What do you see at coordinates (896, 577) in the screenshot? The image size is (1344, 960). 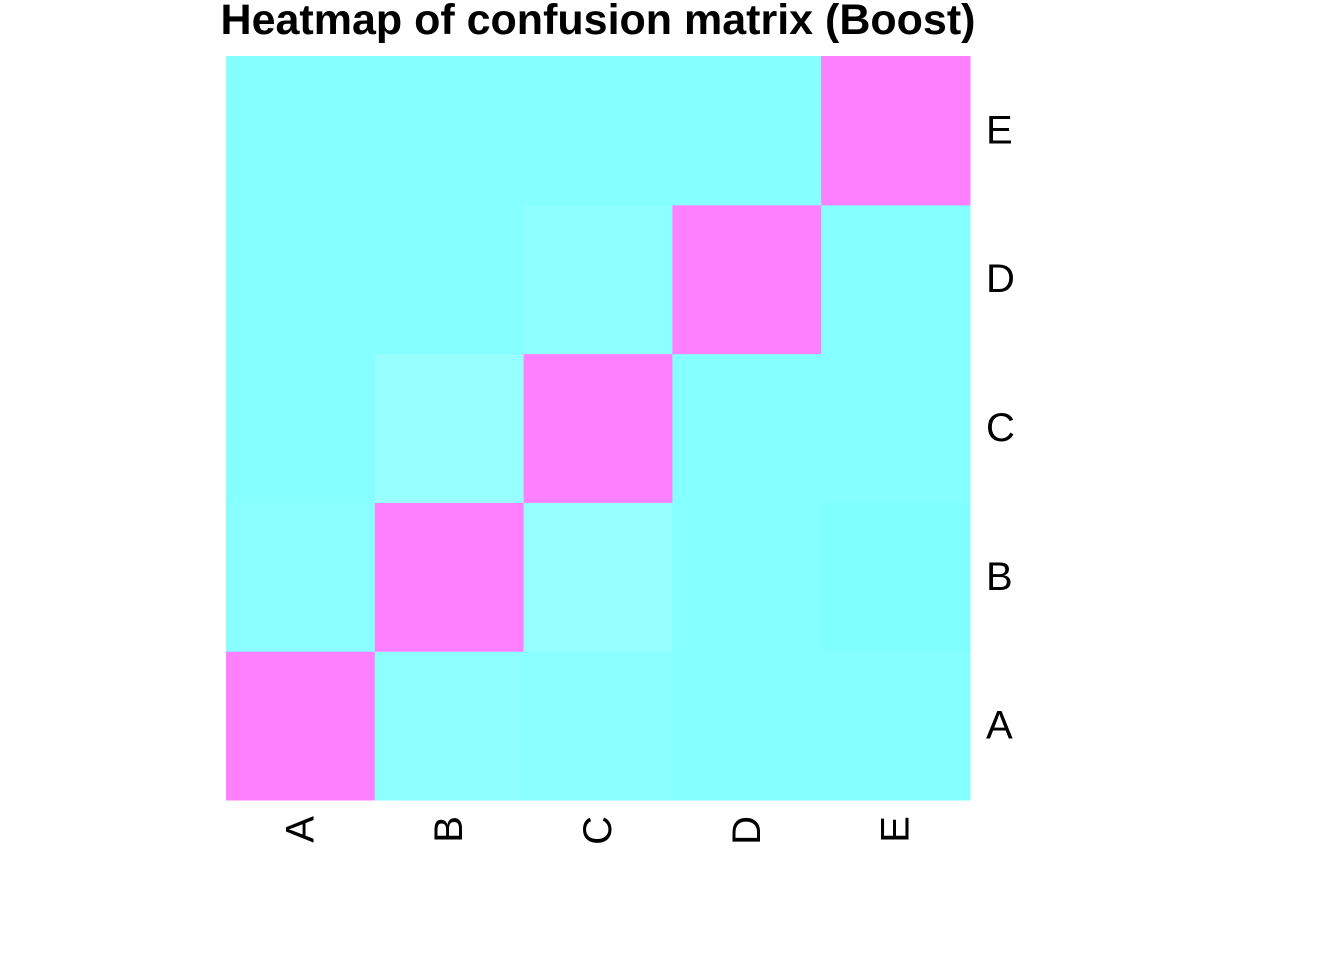 I see `heatmap-cell-e-b` at bounding box center [896, 577].